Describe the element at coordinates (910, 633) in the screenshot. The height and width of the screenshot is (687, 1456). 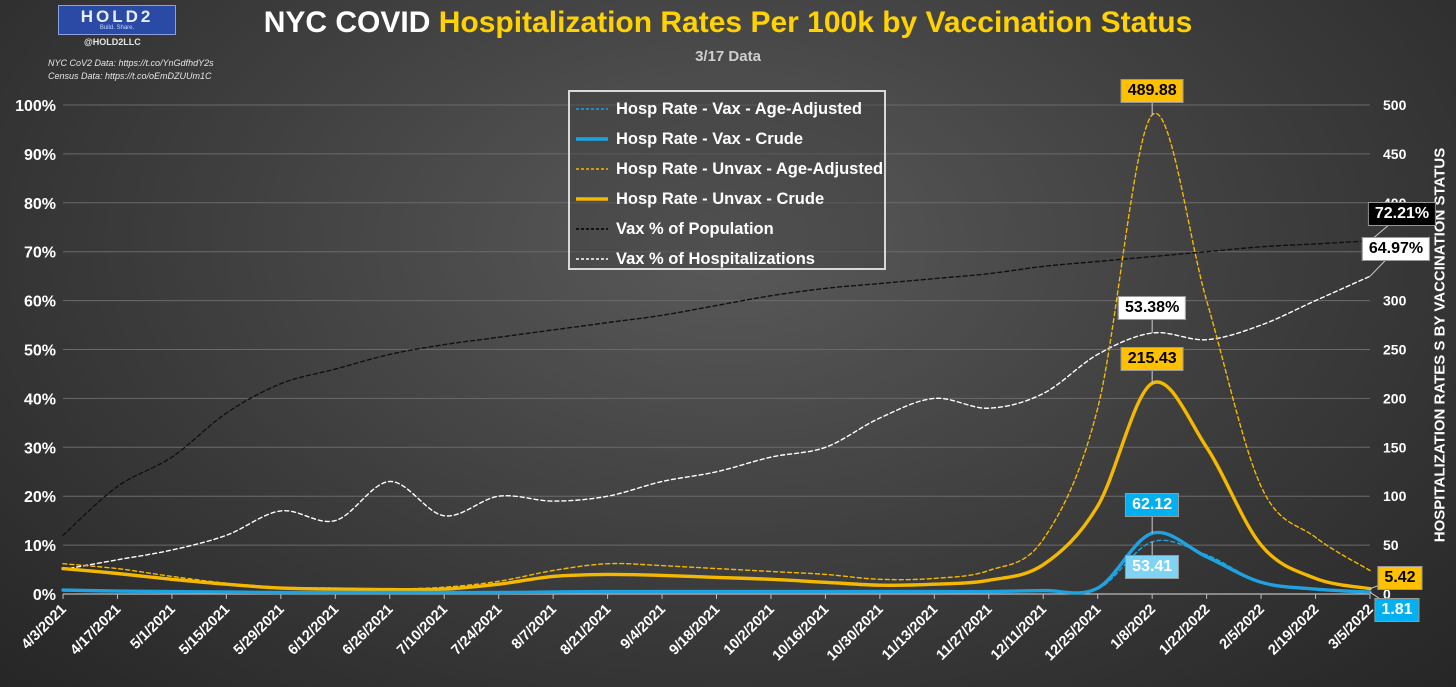
I see `x-tick-label: 11/13/2021` at that location.